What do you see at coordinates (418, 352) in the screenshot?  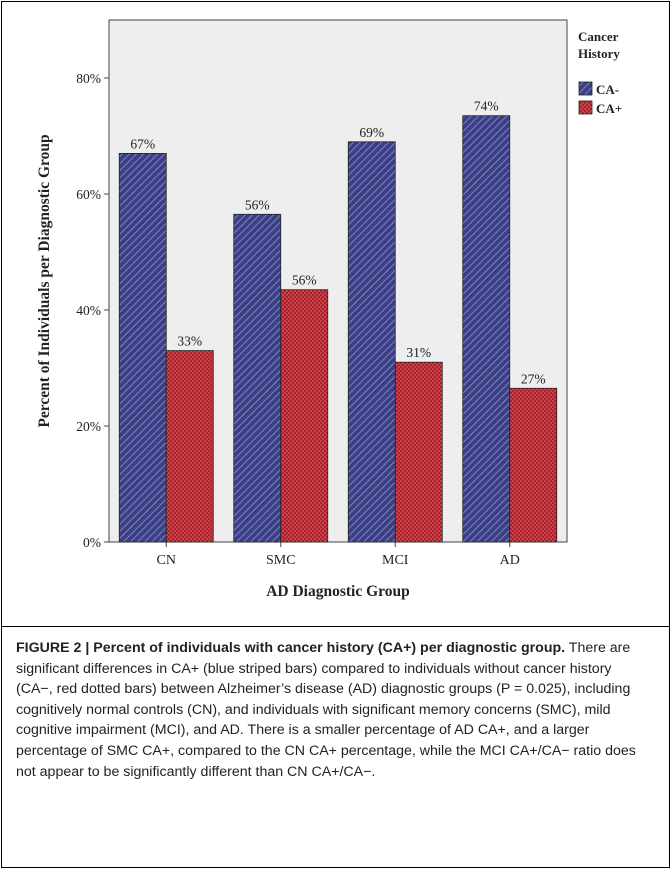 I see `bar-data-label: 31%` at bounding box center [418, 352].